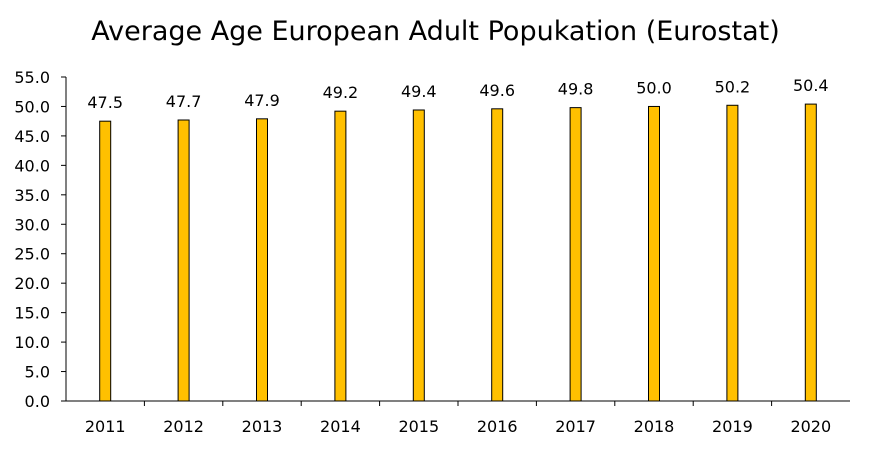 This screenshot has width=871, height=450. What do you see at coordinates (810, 426) in the screenshot?
I see `x-tick-label: 2020` at bounding box center [810, 426].